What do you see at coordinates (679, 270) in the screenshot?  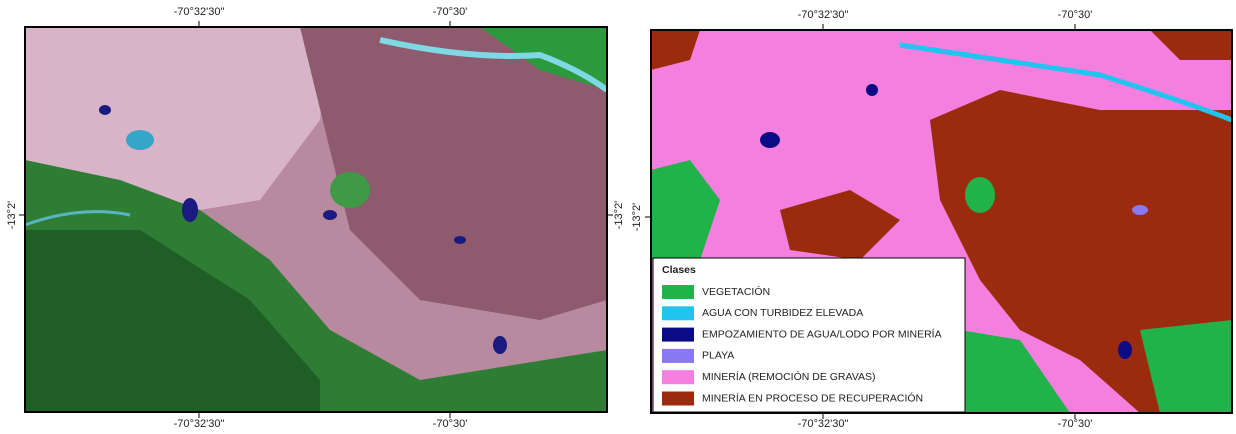 I see `legend-title: Clases` at bounding box center [679, 270].